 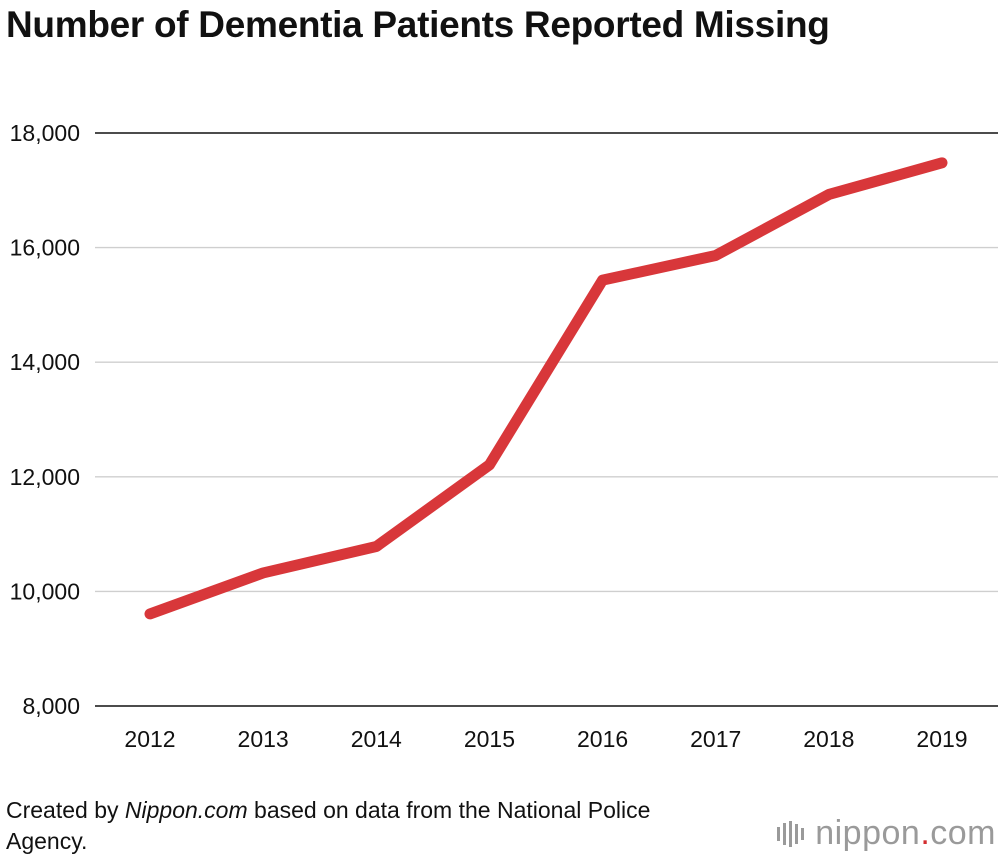 I want to click on y-tick-label: 10,000, so click(x=45, y=591).